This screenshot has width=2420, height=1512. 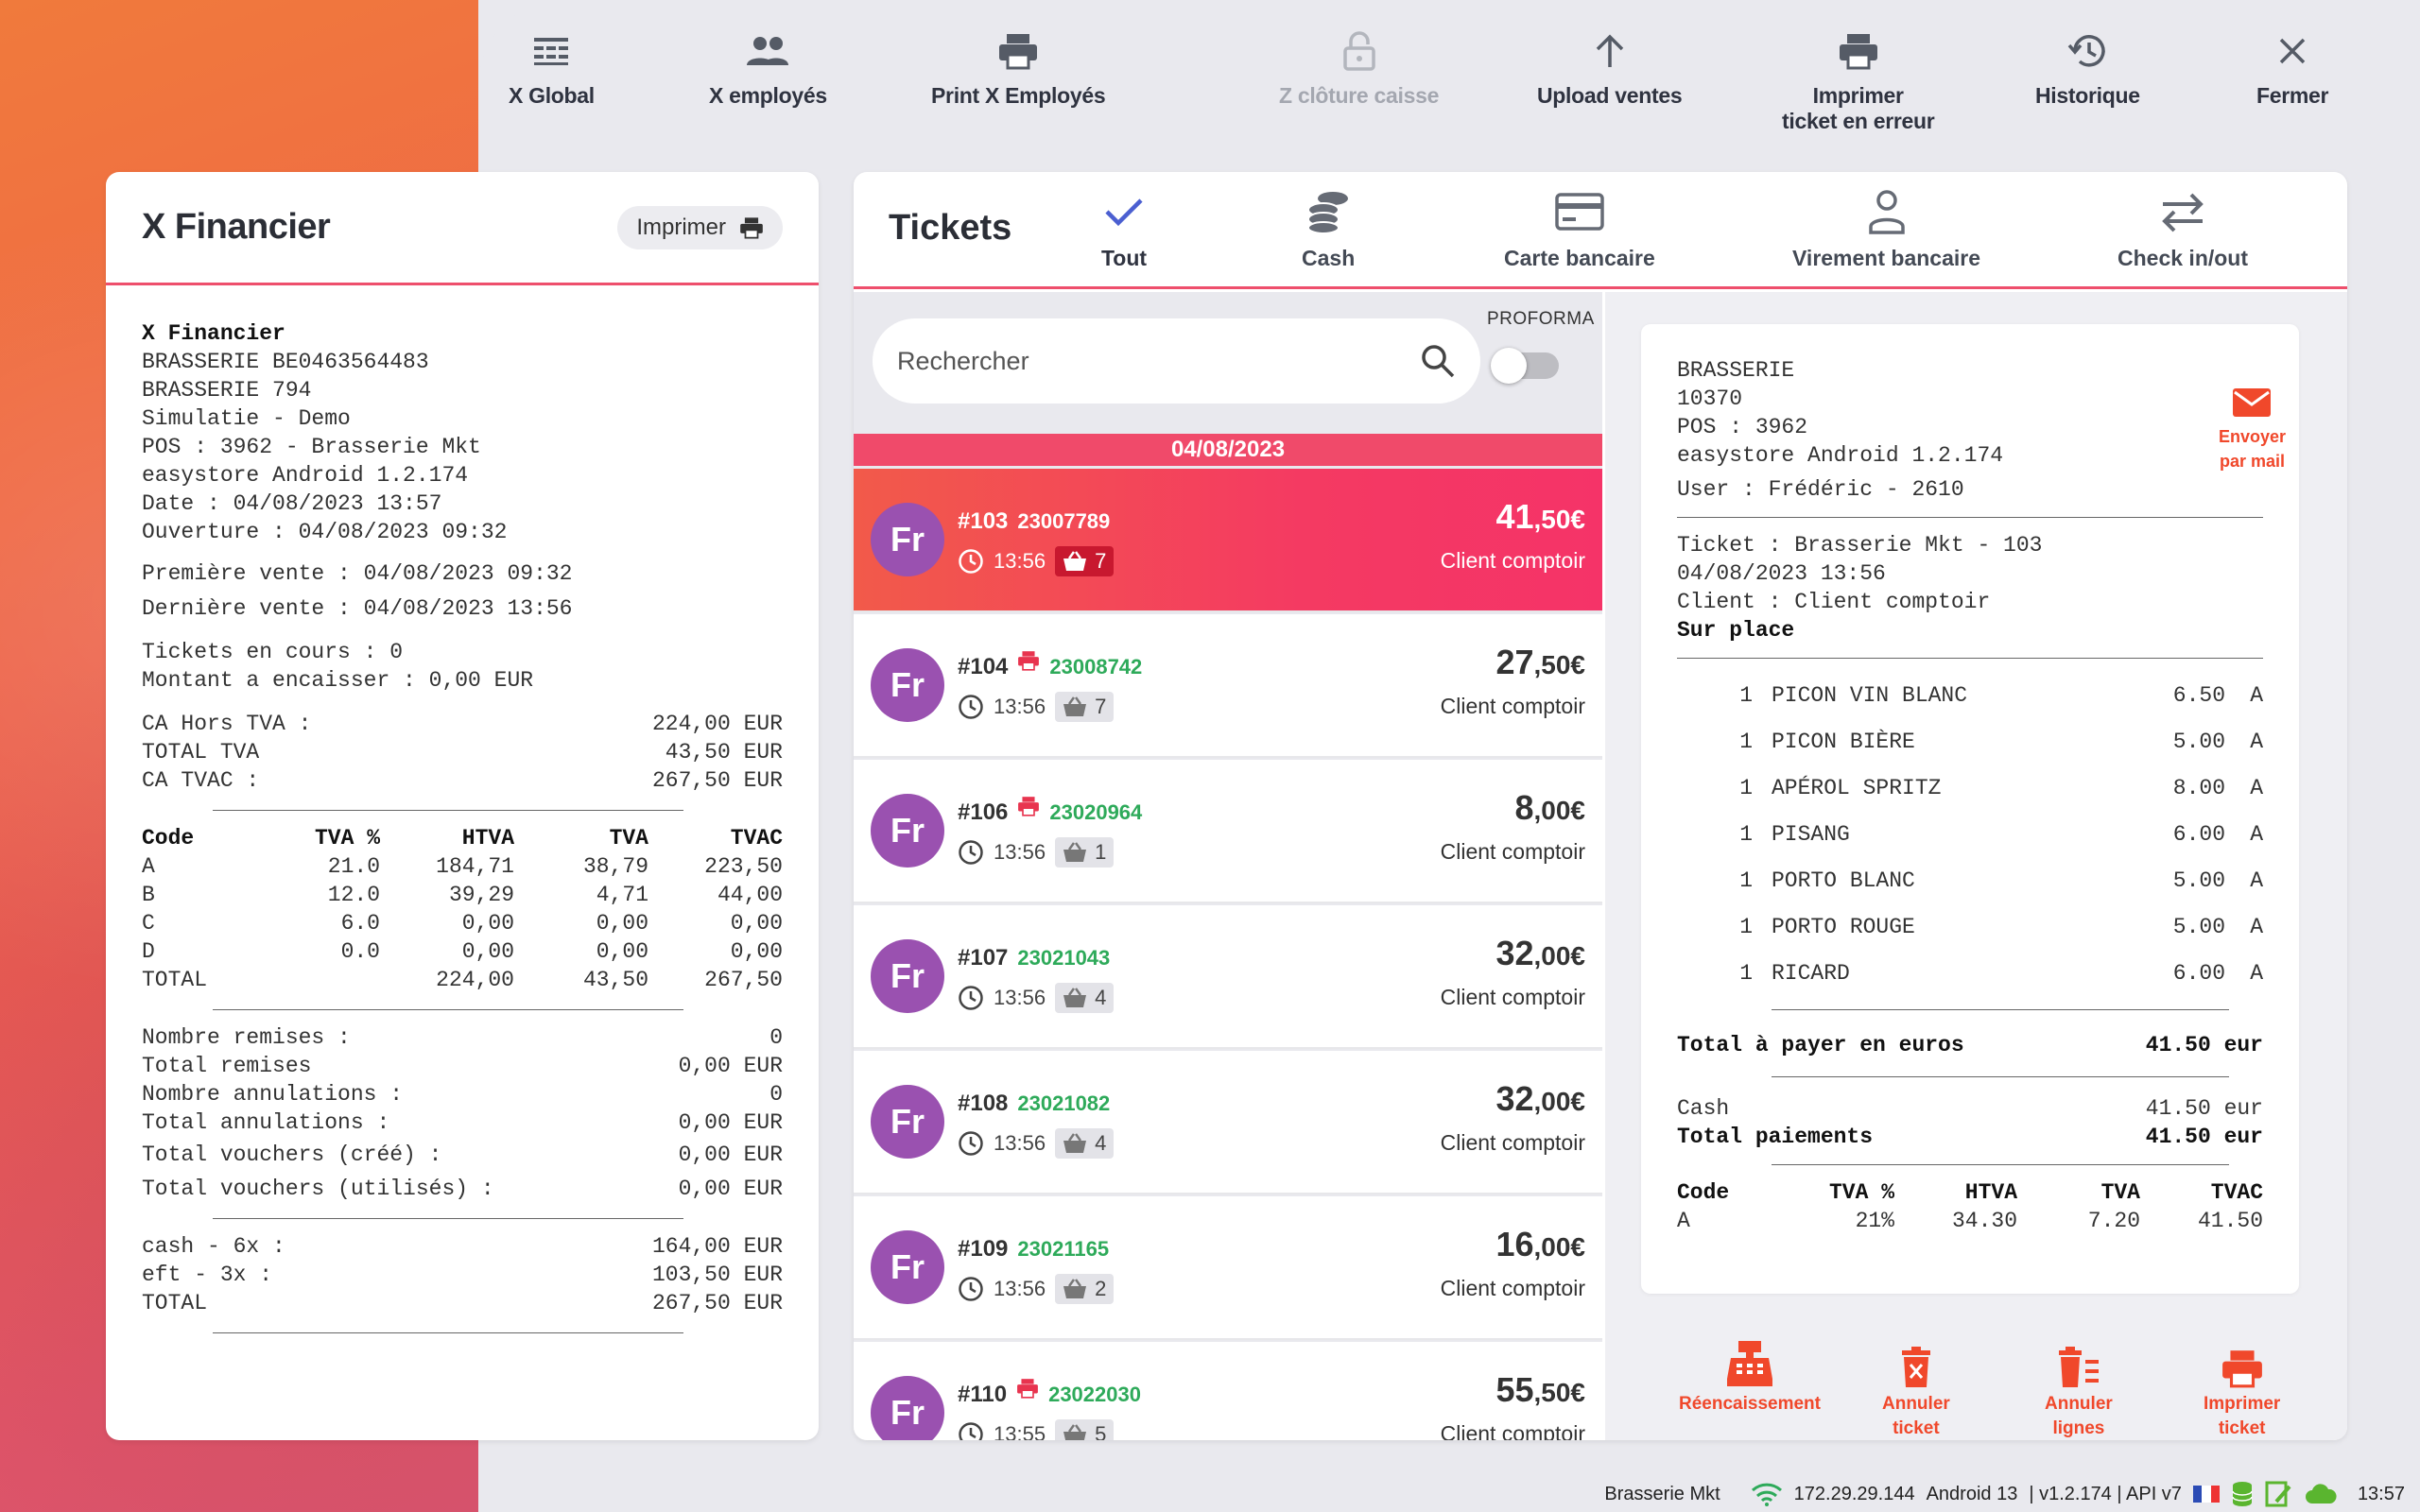 I want to click on imprimer-ticket-button: Imprimer ticket, so click(x=2242, y=1386).